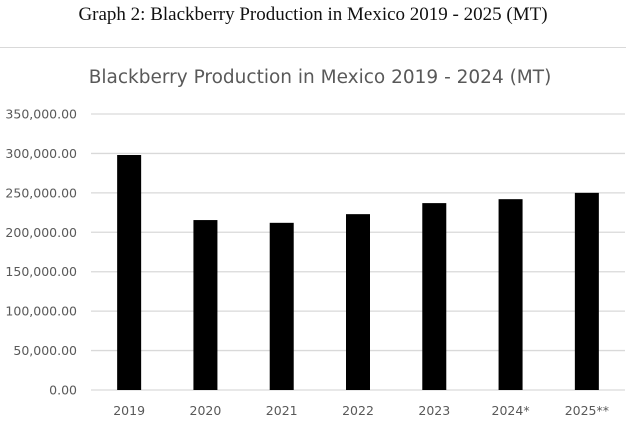 The image size is (626, 421). What do you see at coordinates (129, 410) in the screenshot?
I see `x-tick-label: 2019` at bounding box center [129, 410].